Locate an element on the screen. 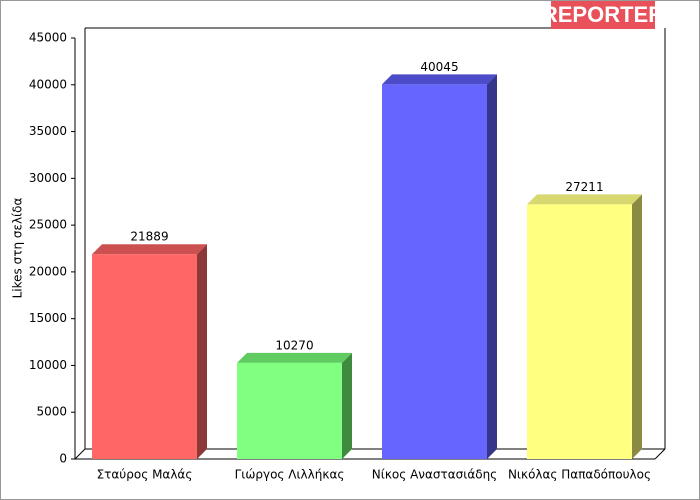 The image size is (700, 500). value-label: 10270 is located at coordinates (294, 345).